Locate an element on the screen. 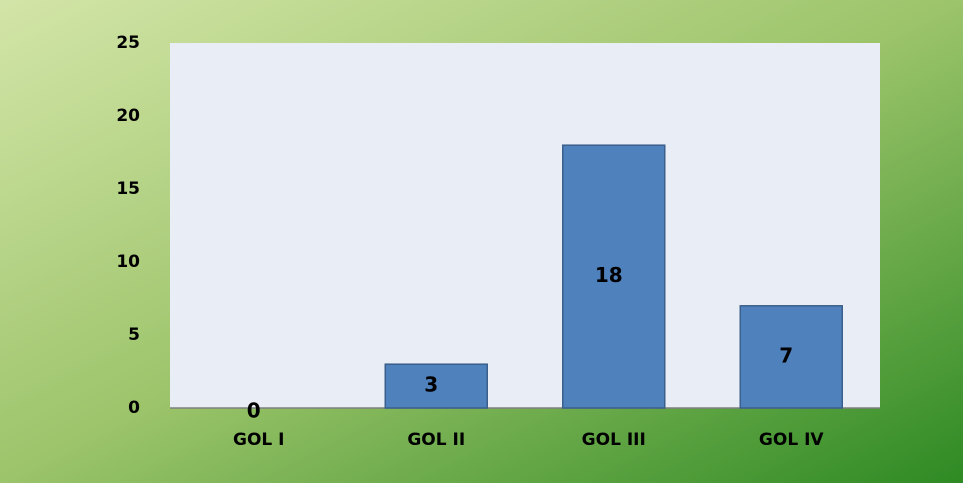  x-tick-label: GOL II is located at coordinates (436, 440).